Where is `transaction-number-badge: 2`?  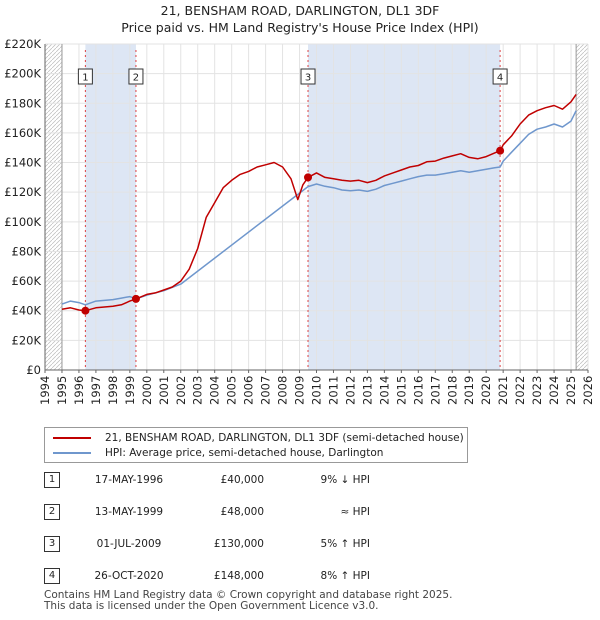 transaction-number-badge: 2 is located at coordinates (52, 512).